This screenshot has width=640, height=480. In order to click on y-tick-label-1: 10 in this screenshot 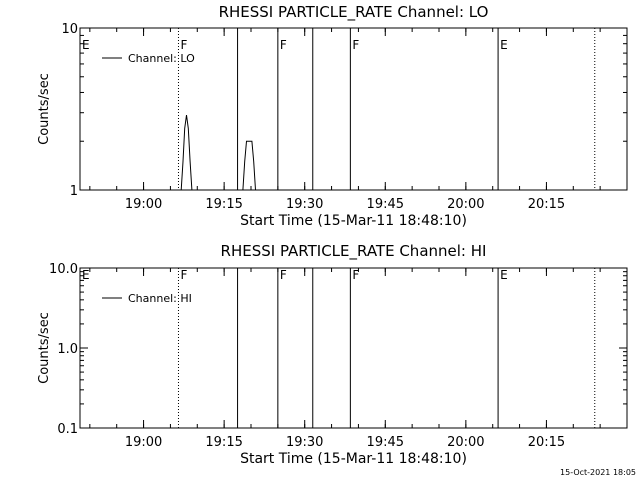, I will do `click(69, 29)`.